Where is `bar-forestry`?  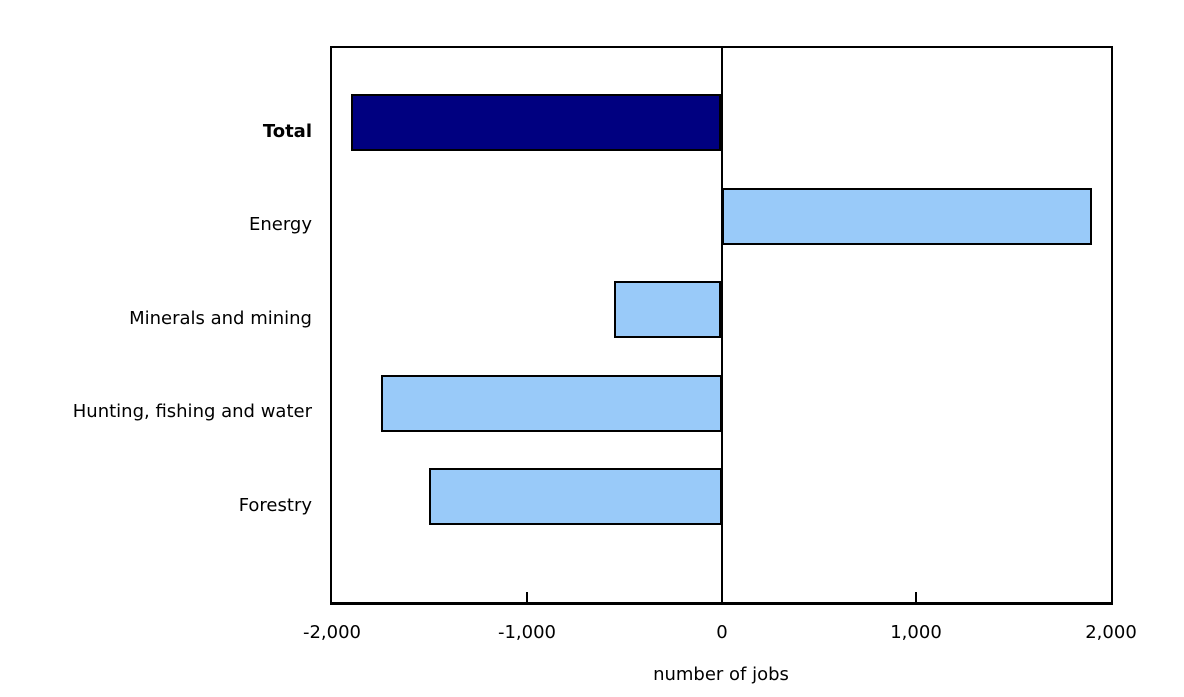
bar-forestry is located at coordinates (575, 496).